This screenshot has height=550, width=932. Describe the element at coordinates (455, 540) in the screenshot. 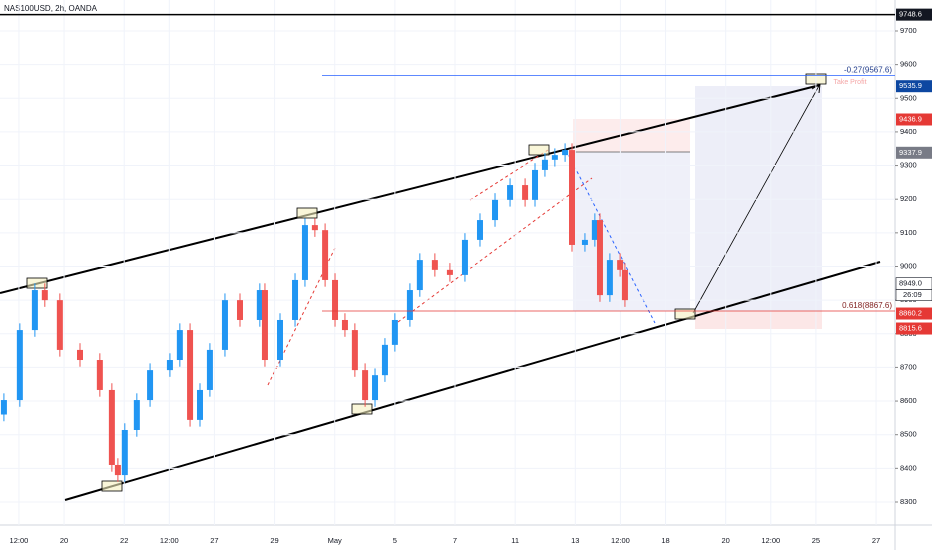

I see `x-tick-label: 7` at that location.